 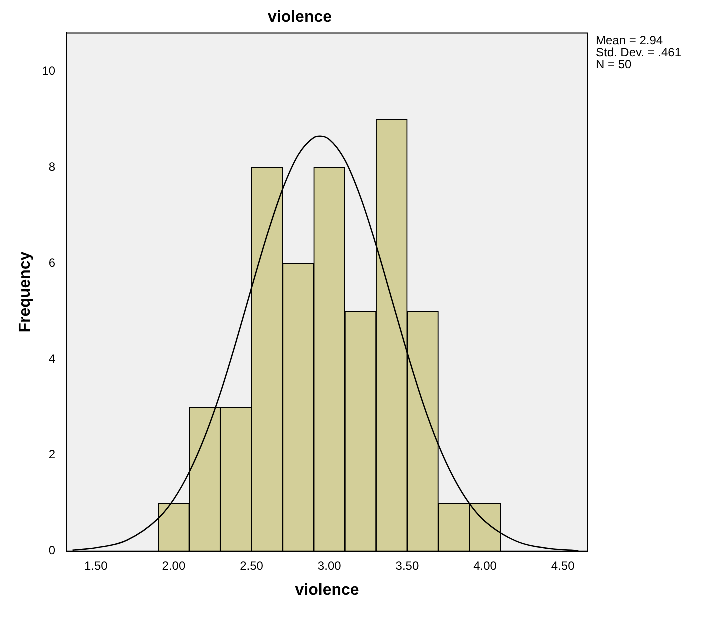 What do you see at coordinates (52, 455) in the screenshot?
I see `y-tick-label: 2` at bounding box center [52, 455].